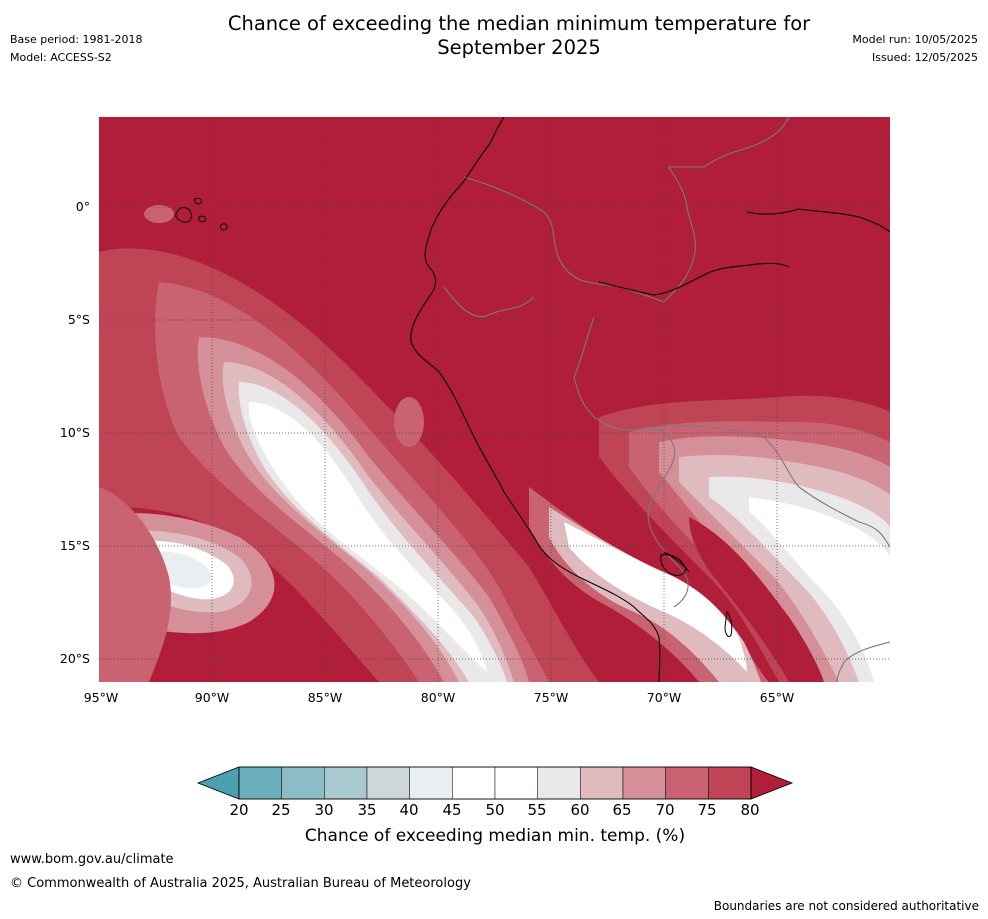 The height and width of the screenshot is (919, 988). What do you see at coordinates (74, 432) in the screenshot?
I see `lat-label-10s: 10°S` at bounding box center [74, 432].